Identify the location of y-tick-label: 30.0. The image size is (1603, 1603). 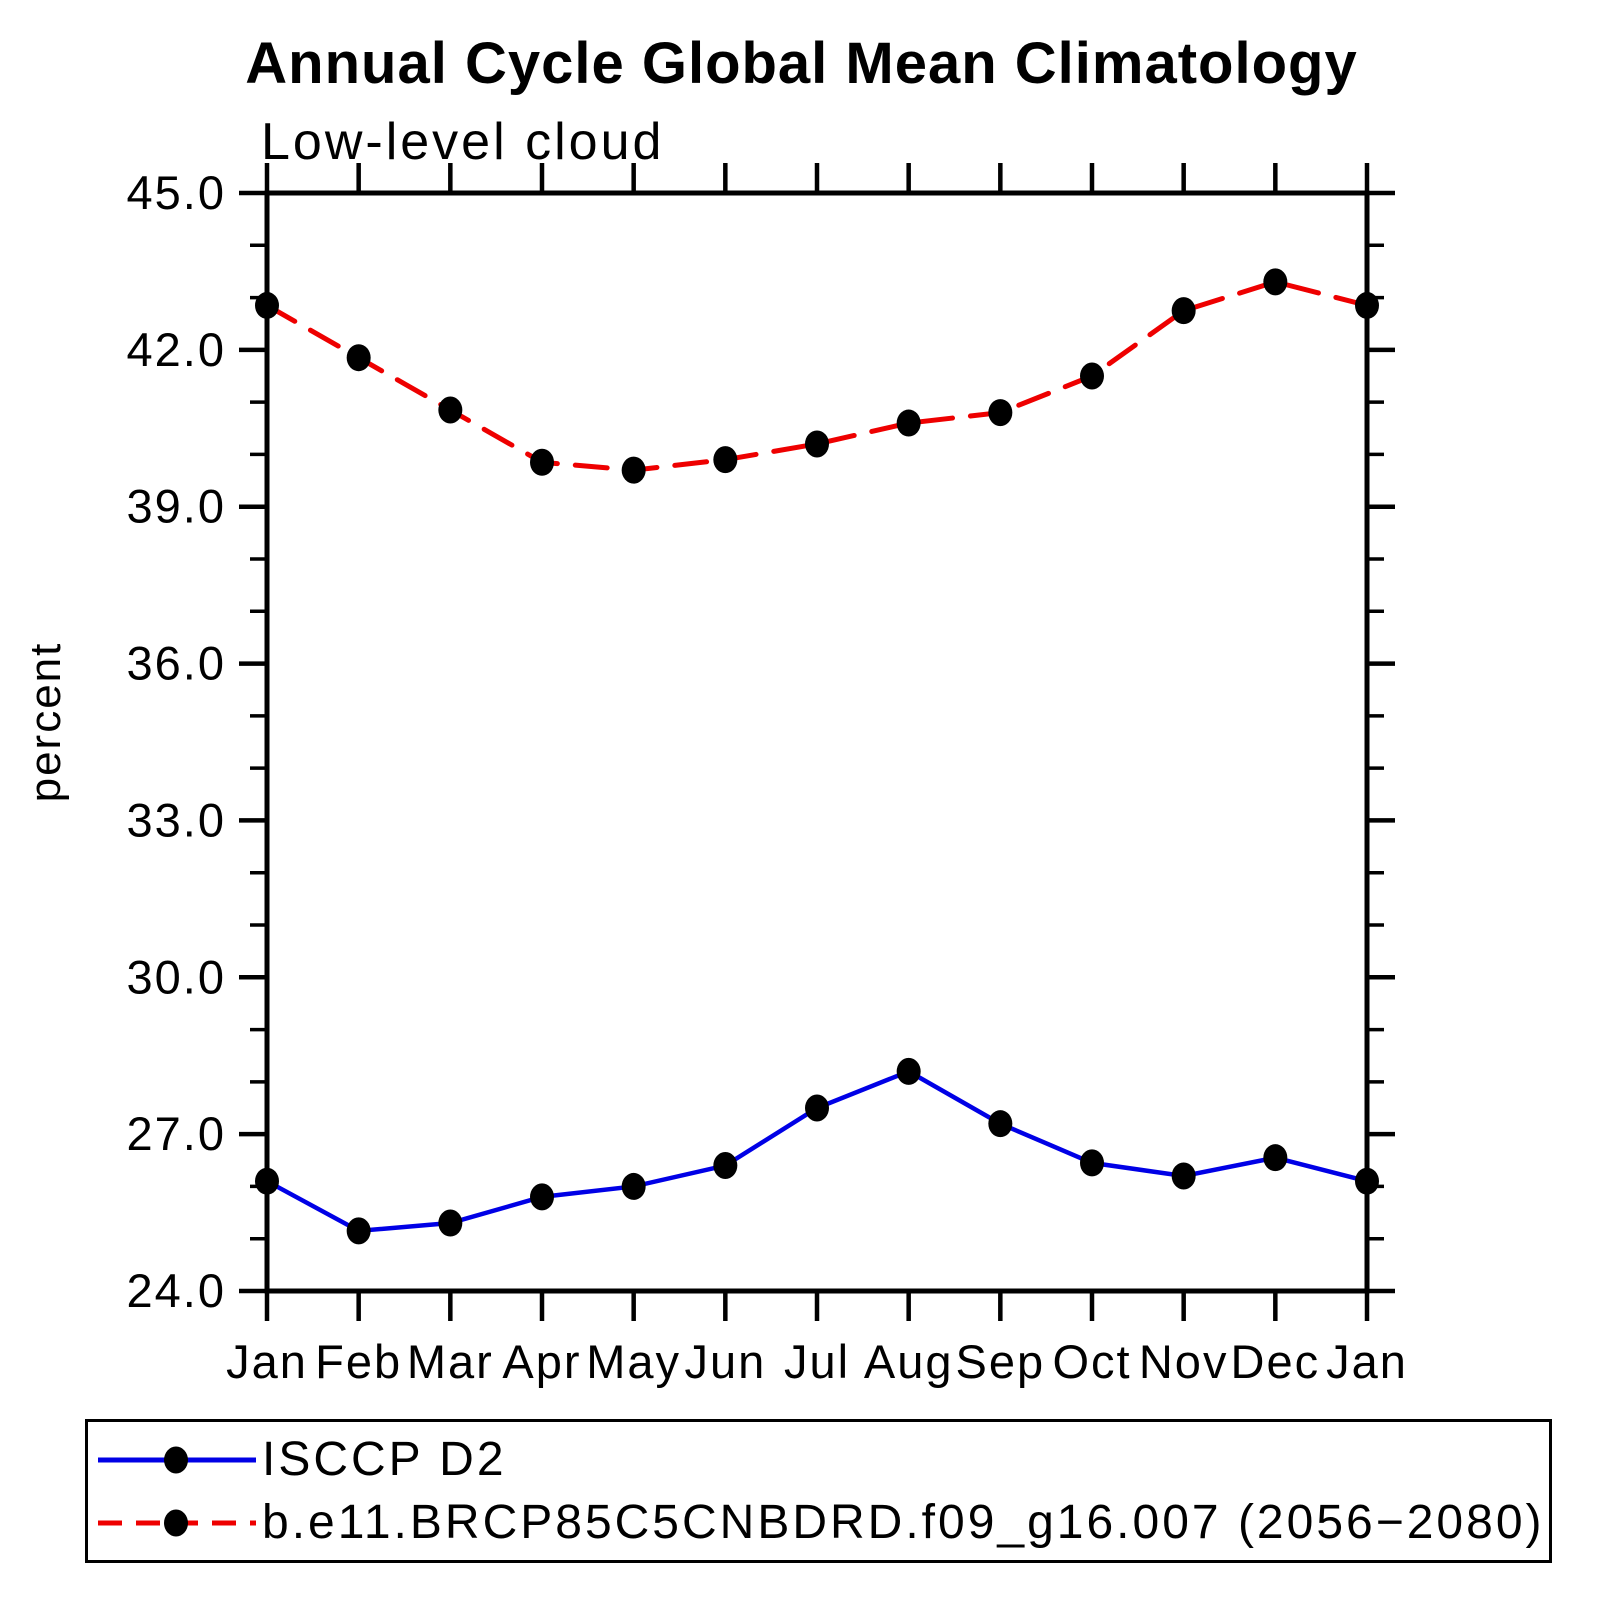
(176, 976).